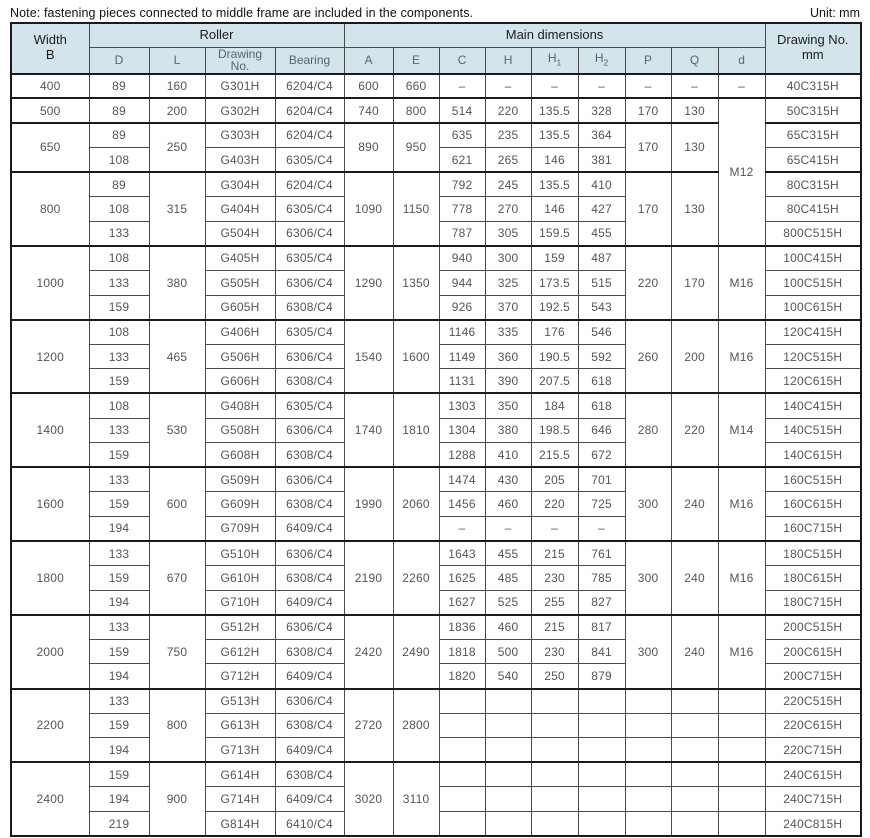 The image size is (870, 838). What do you see at coordinates (119, 110) in the screenshot?
I see `cell-roller-d: 89` at bounding box center [119, 110].